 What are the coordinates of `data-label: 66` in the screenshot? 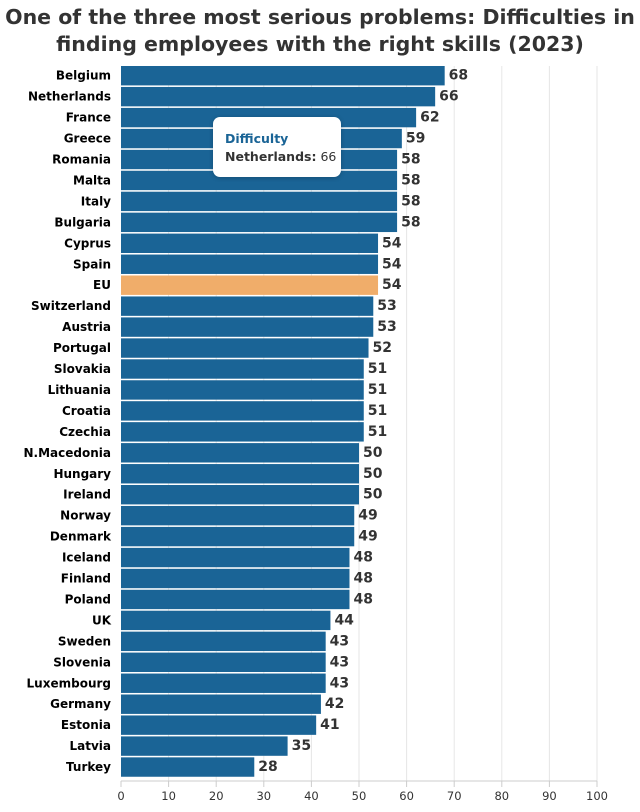 It's located at (448, 97).